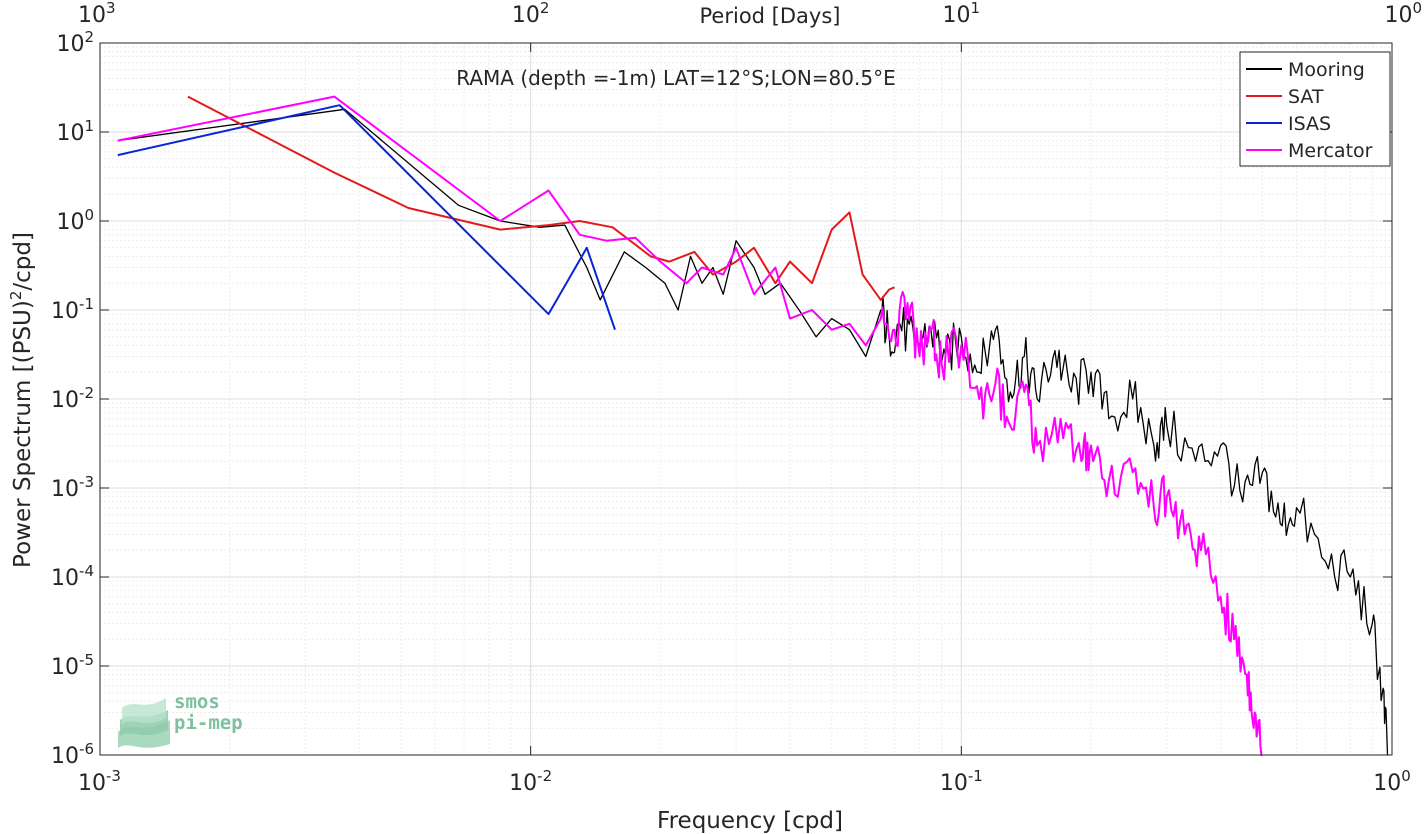  Describe the element at coordinates (366, 217) in the screenshot. I see `series-line-isas` at that location.